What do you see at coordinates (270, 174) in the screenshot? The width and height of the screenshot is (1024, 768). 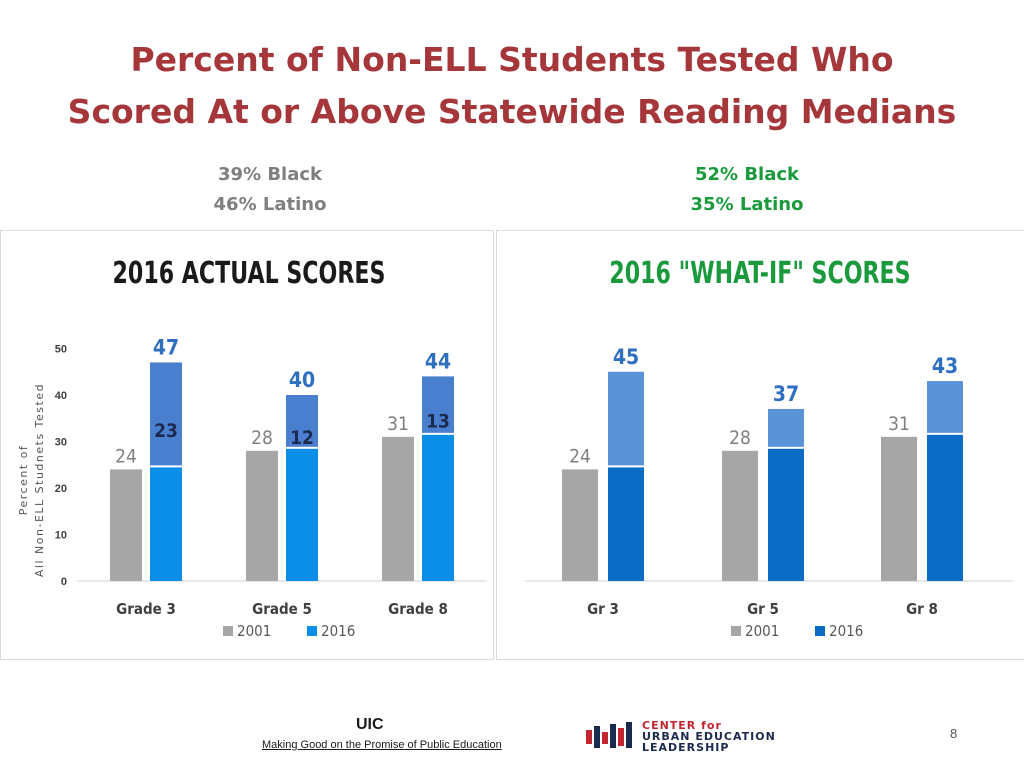 I see `left-demographic-black: 39% Black` at bounding box center [270, 174].